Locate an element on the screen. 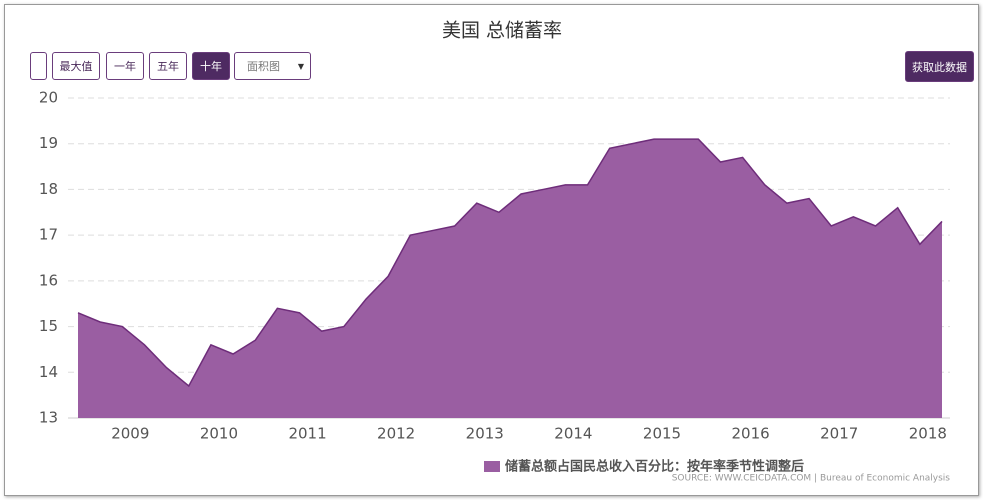  dropdown-arrow: ▼ is located at coordinates (300, 66).